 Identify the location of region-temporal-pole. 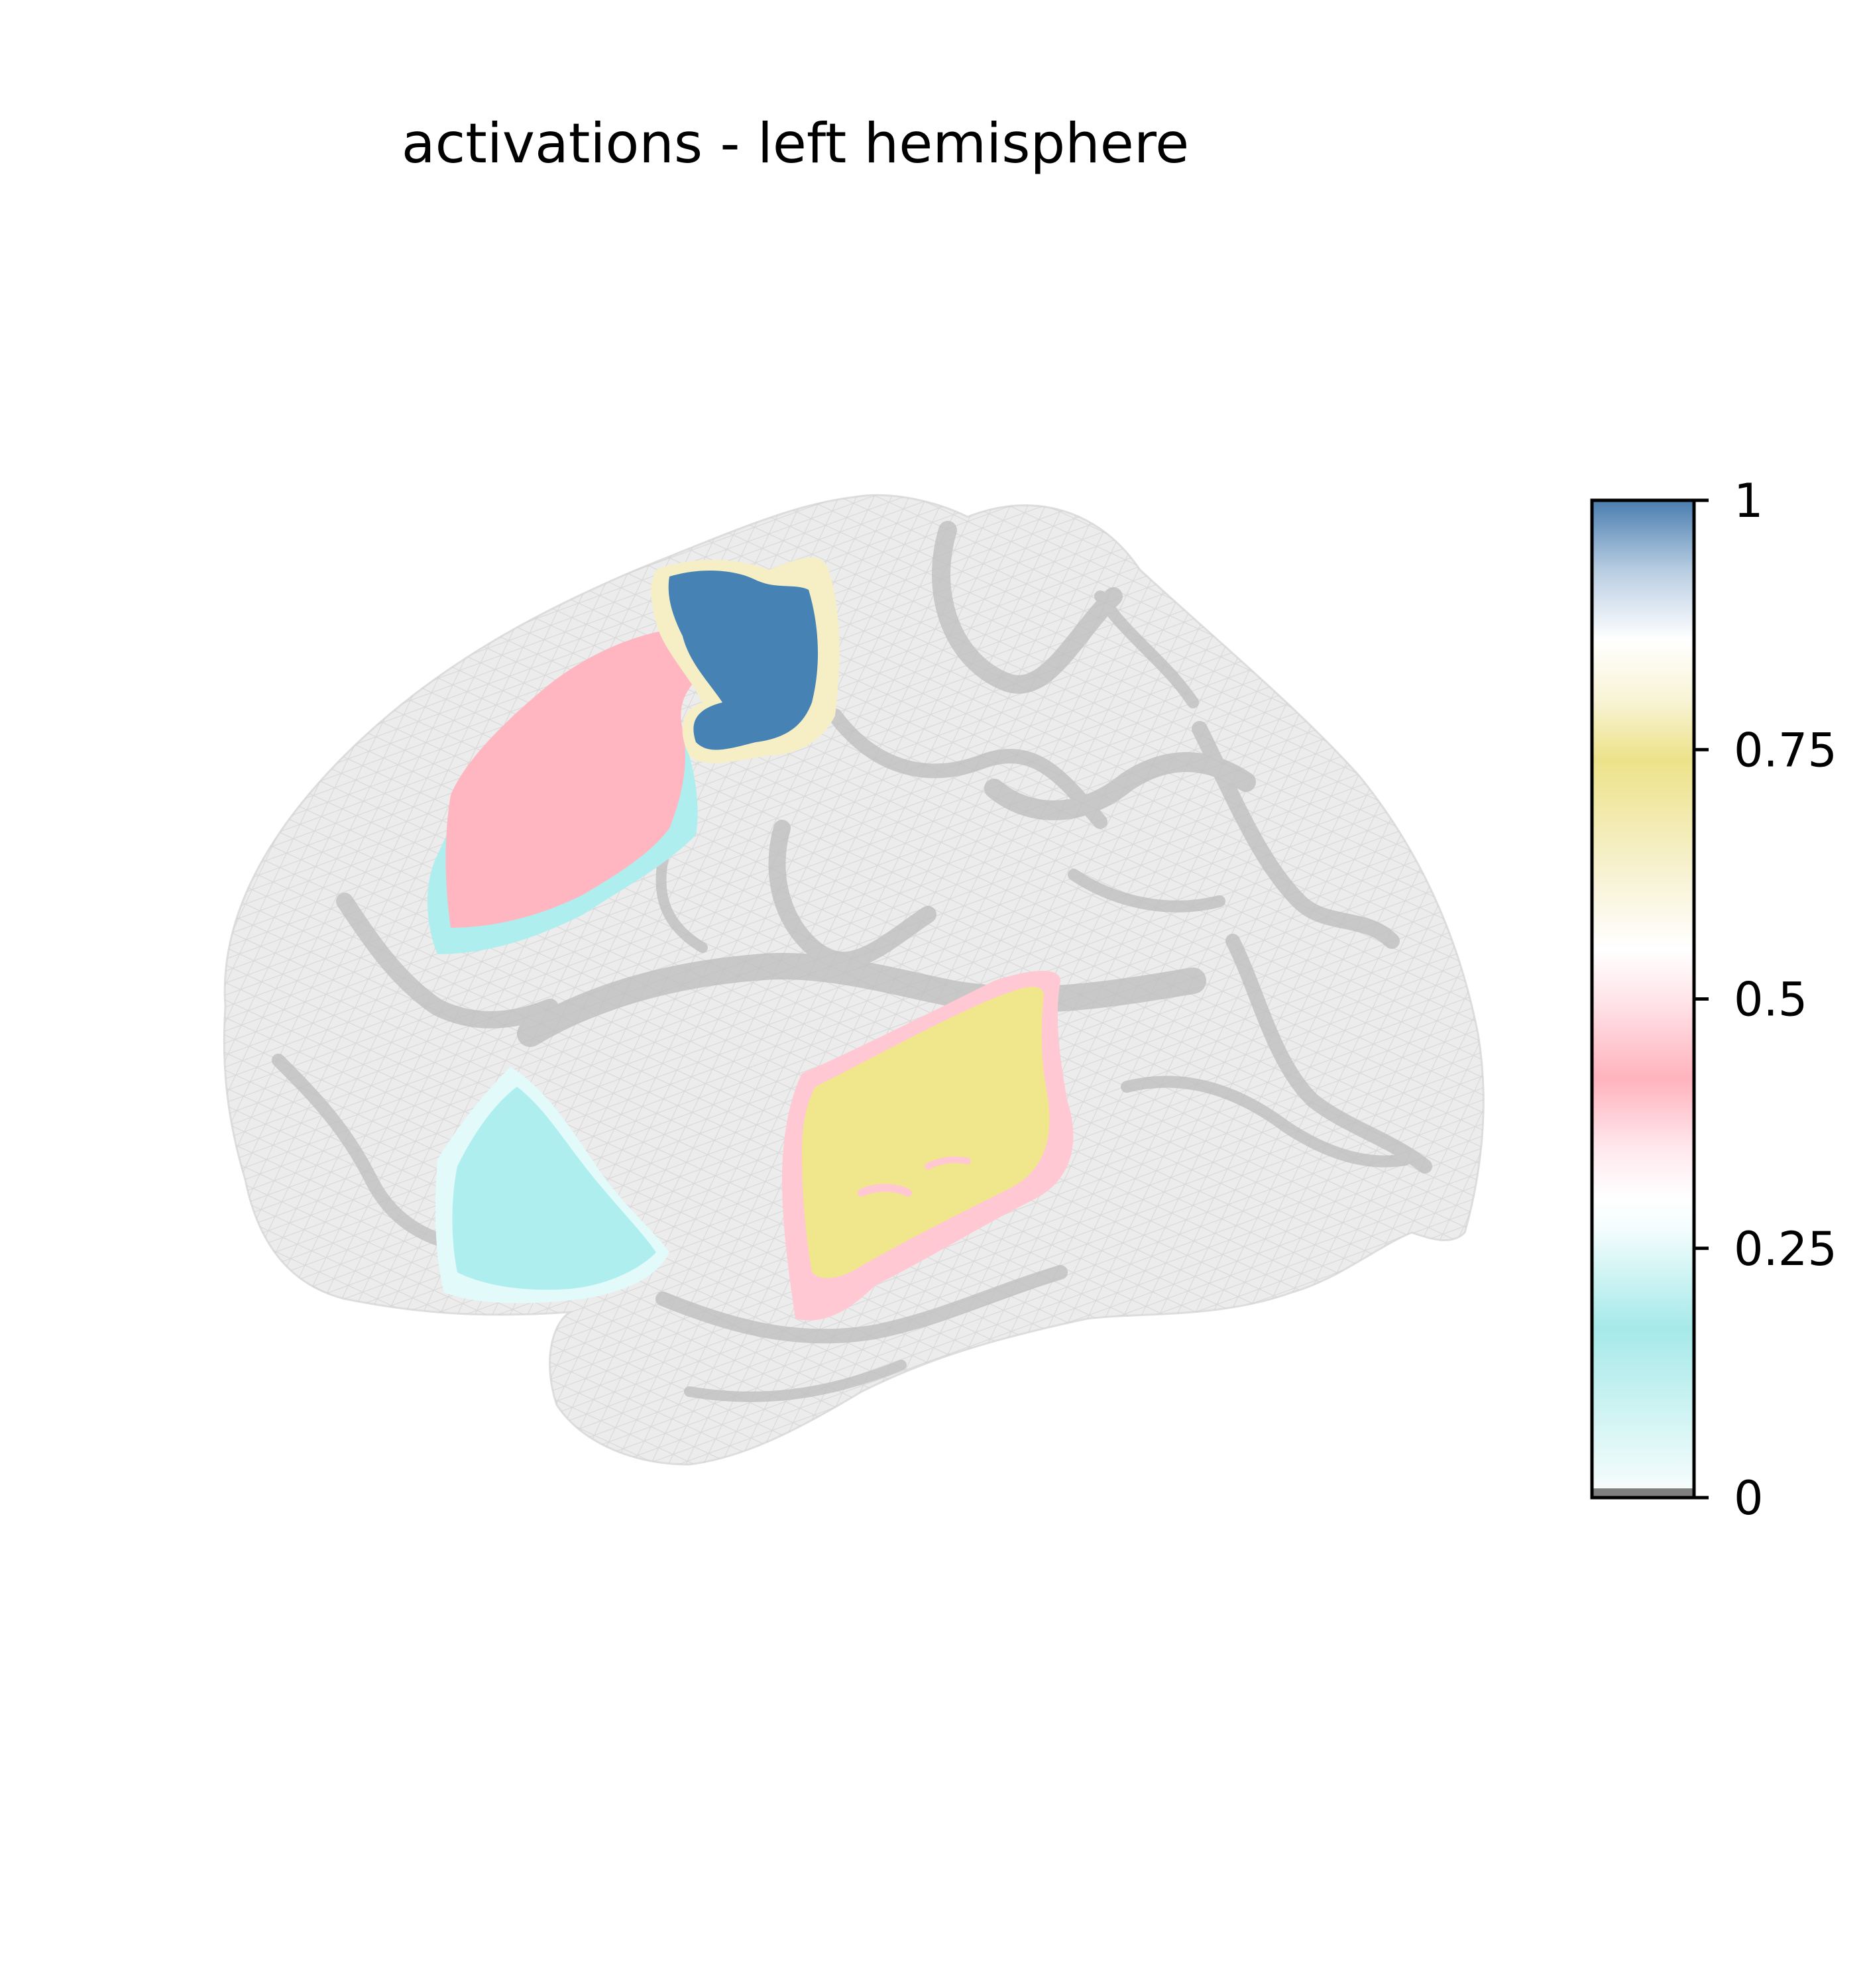
(554, 1188).